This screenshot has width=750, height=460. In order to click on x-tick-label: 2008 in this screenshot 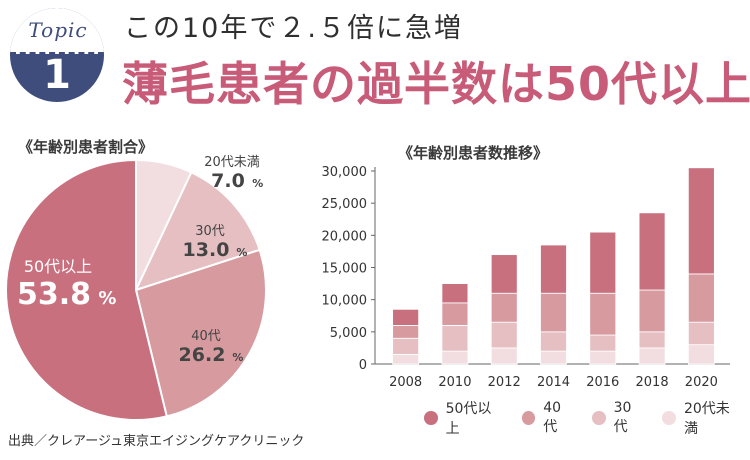, I will do `click(405, 382)`.